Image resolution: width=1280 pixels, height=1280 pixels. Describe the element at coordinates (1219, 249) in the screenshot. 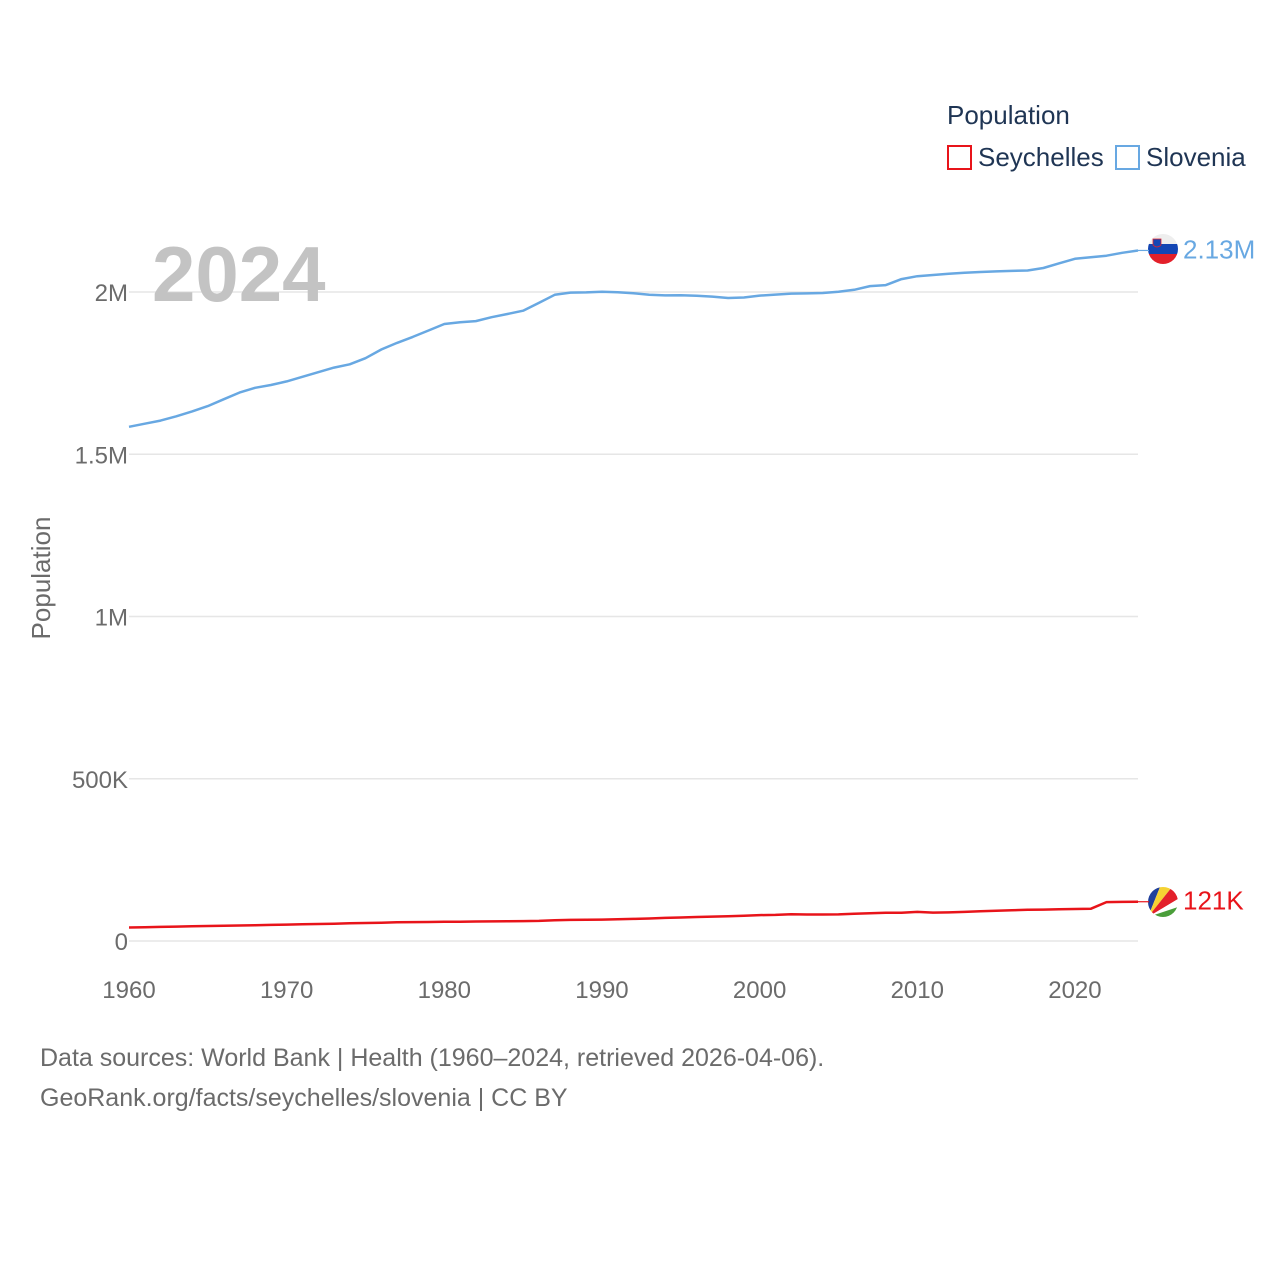

I see `end-label-slovenia: 2.13M` at that location.